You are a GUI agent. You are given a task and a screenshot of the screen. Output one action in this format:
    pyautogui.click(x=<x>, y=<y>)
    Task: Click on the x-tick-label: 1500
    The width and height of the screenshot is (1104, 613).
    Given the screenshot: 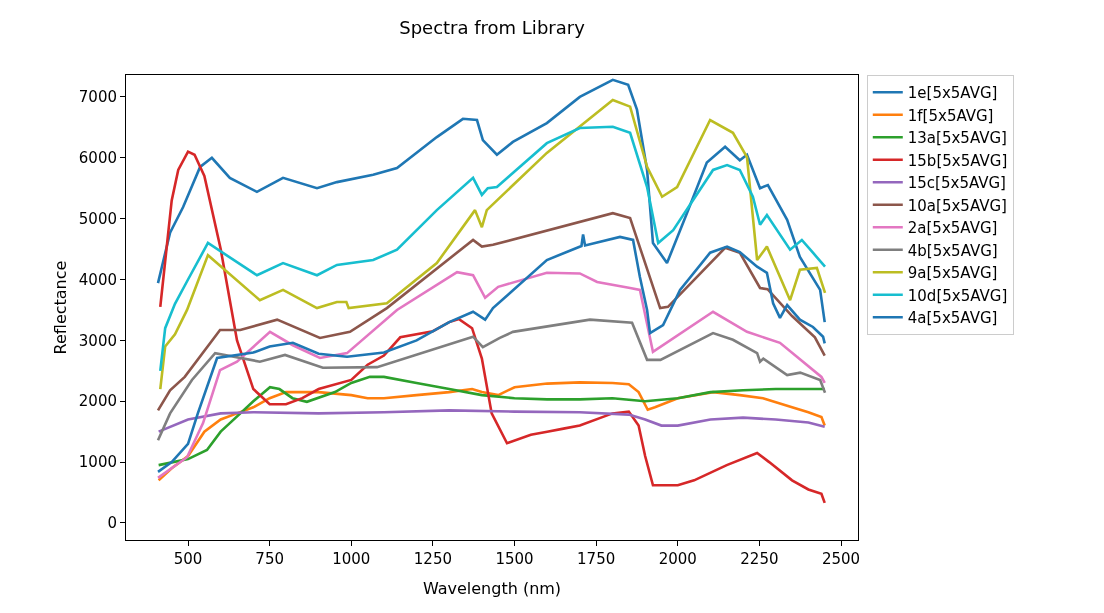 What is the action you would take?
    pyautogui.click(x=514, y=559)
    